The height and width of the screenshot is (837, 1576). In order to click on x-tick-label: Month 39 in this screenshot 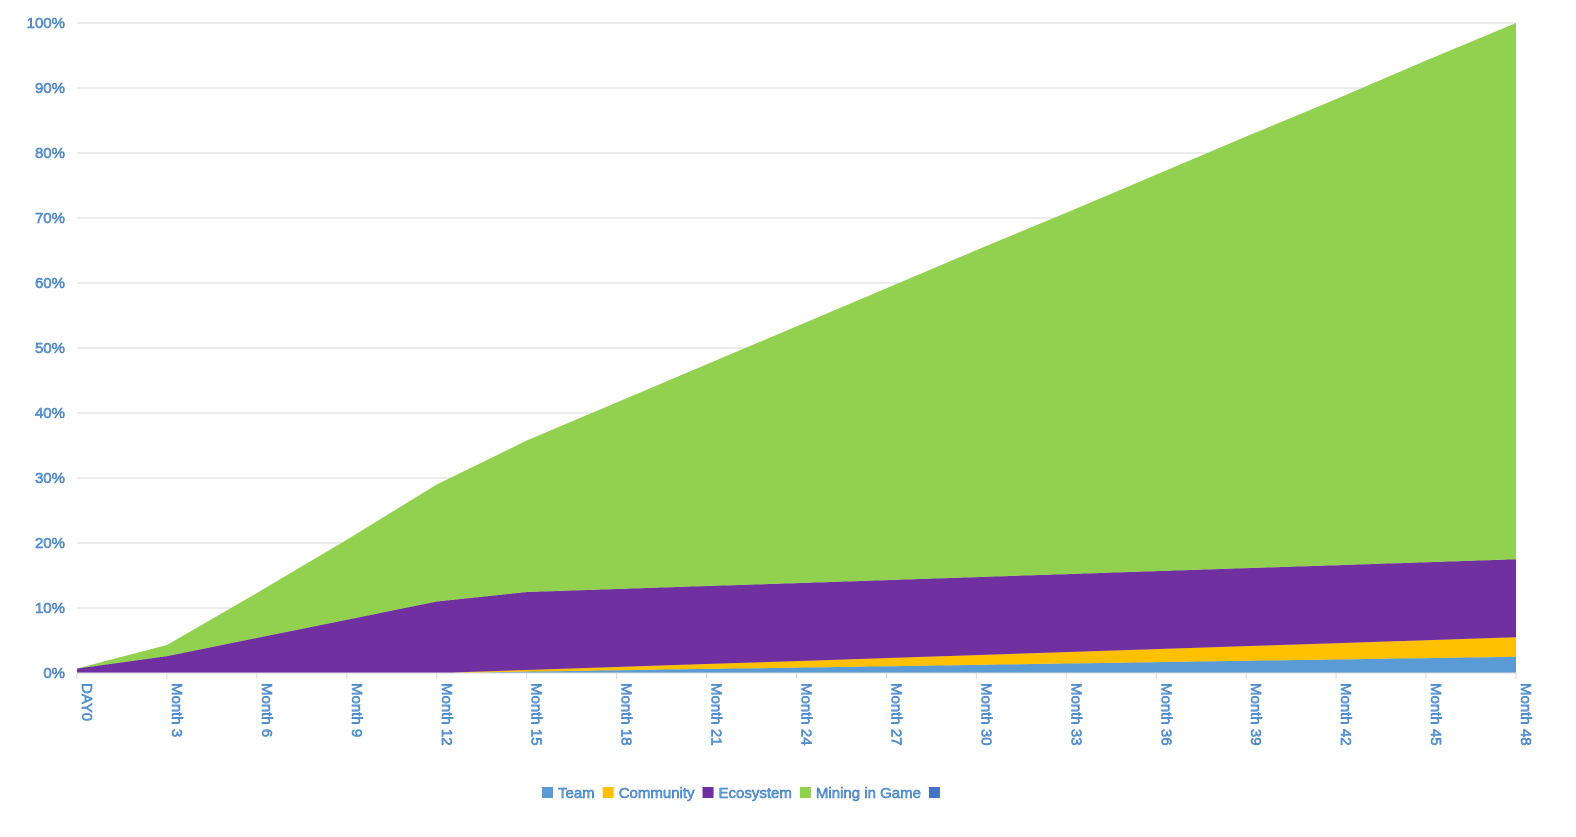, I will do `click(1255, 714)`.